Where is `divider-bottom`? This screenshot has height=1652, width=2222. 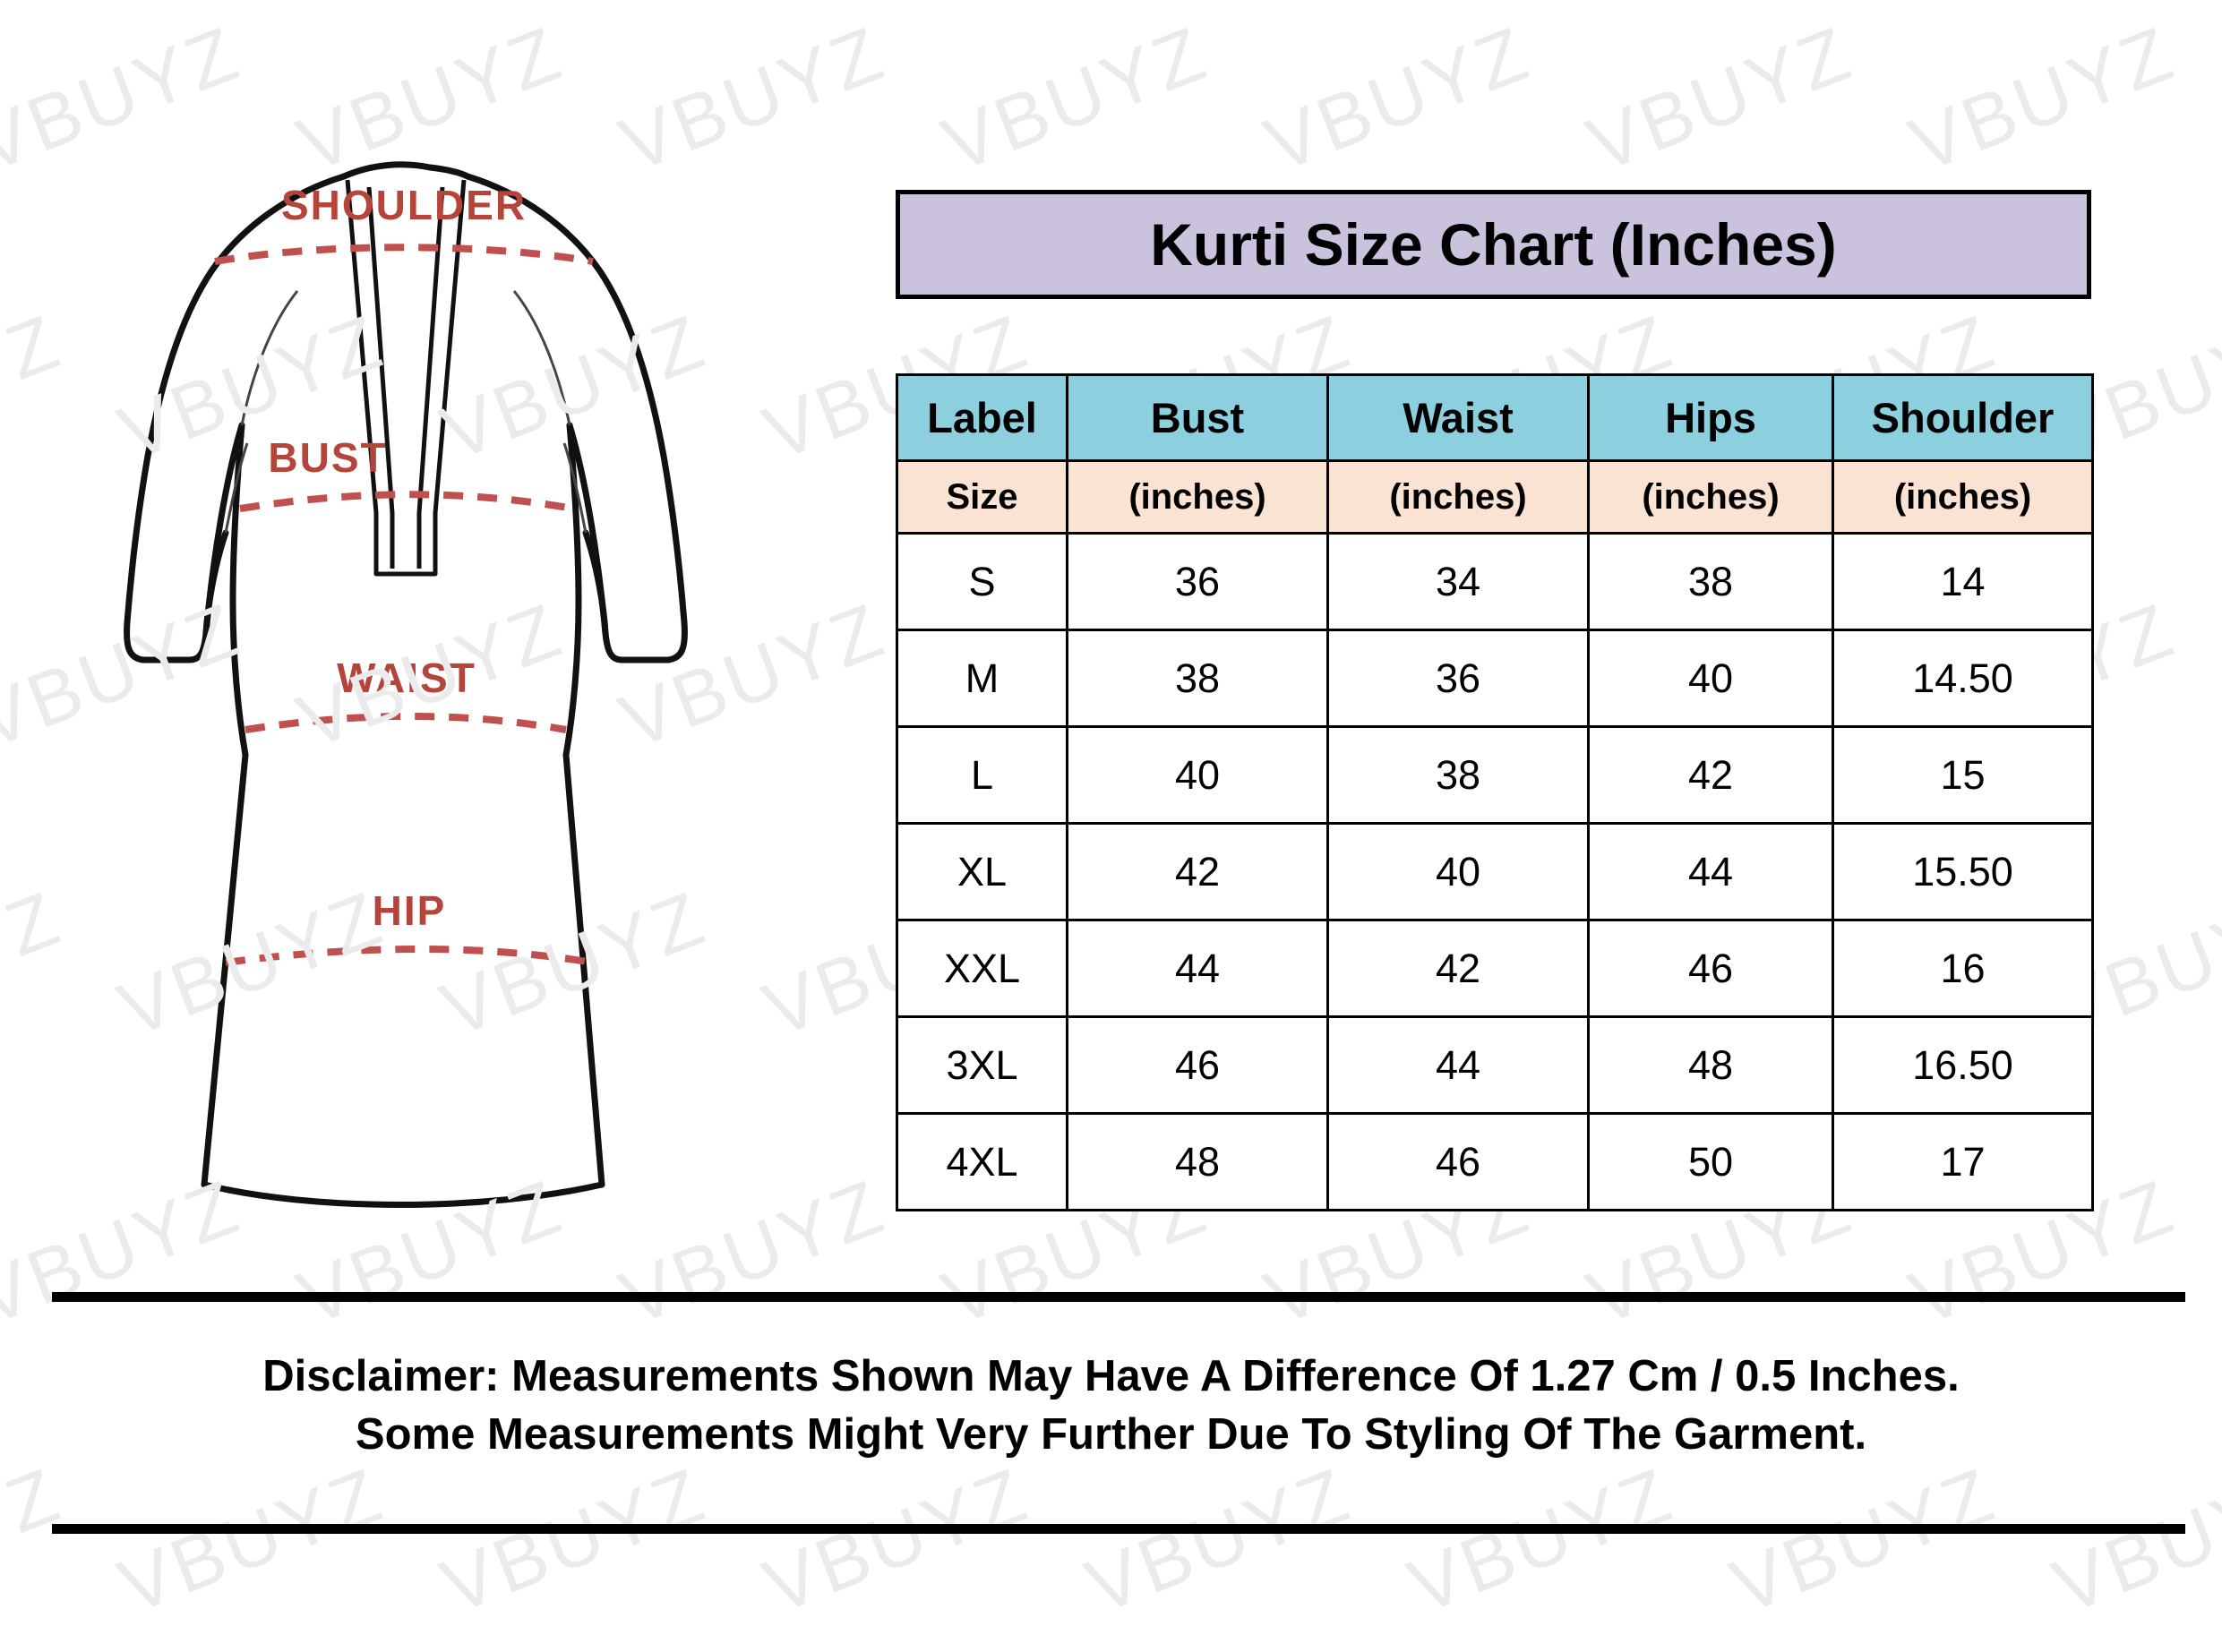
divider-bottom is located at coordinates (1118, 1529).